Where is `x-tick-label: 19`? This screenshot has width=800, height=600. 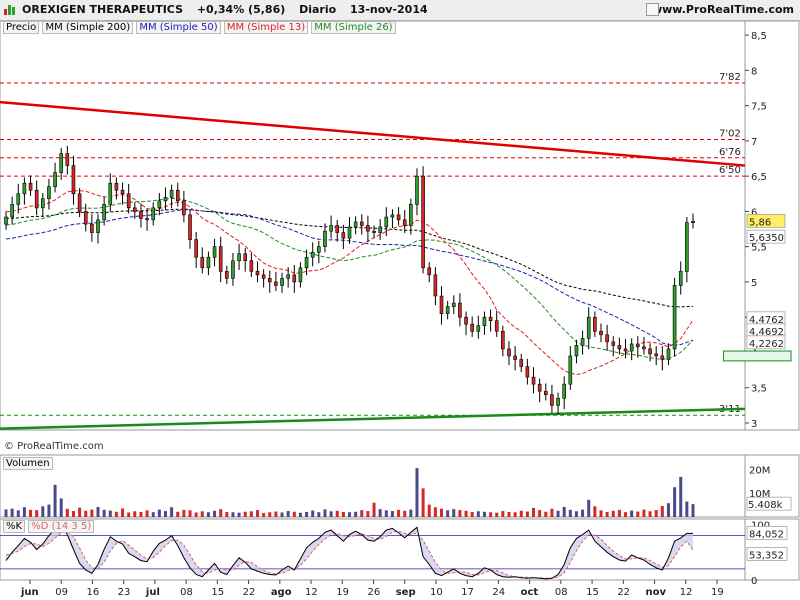
x-tick-label: 19 is located at coordinates (342, 592).